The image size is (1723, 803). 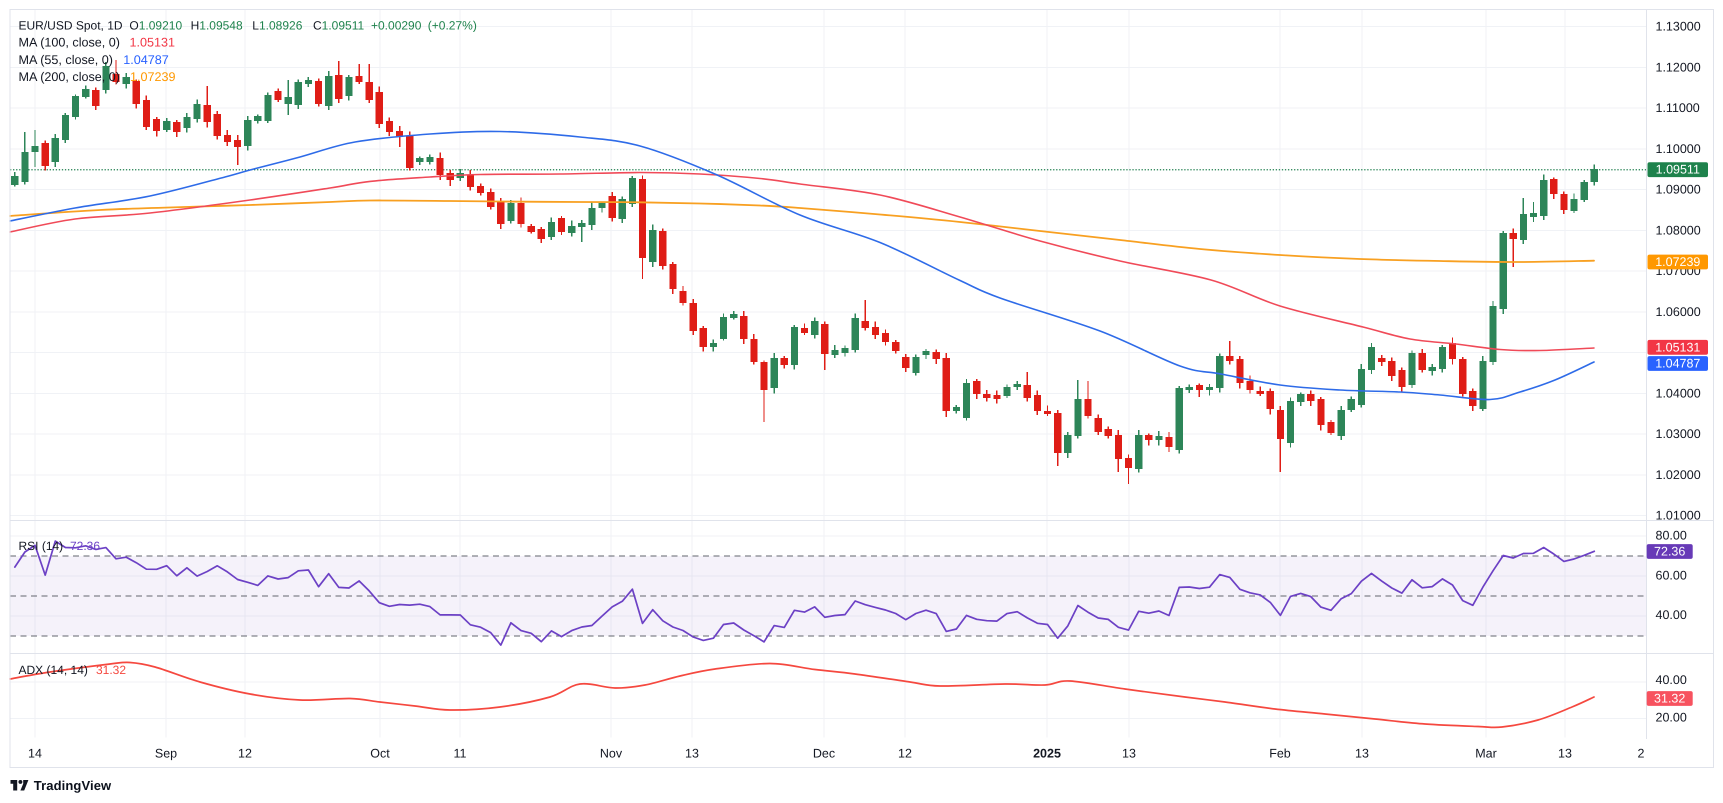 What do you see at coordinates (1678, 170) in the screenshot?
I see `svg-text: 1.09511` at bounding box center [1678, 170].